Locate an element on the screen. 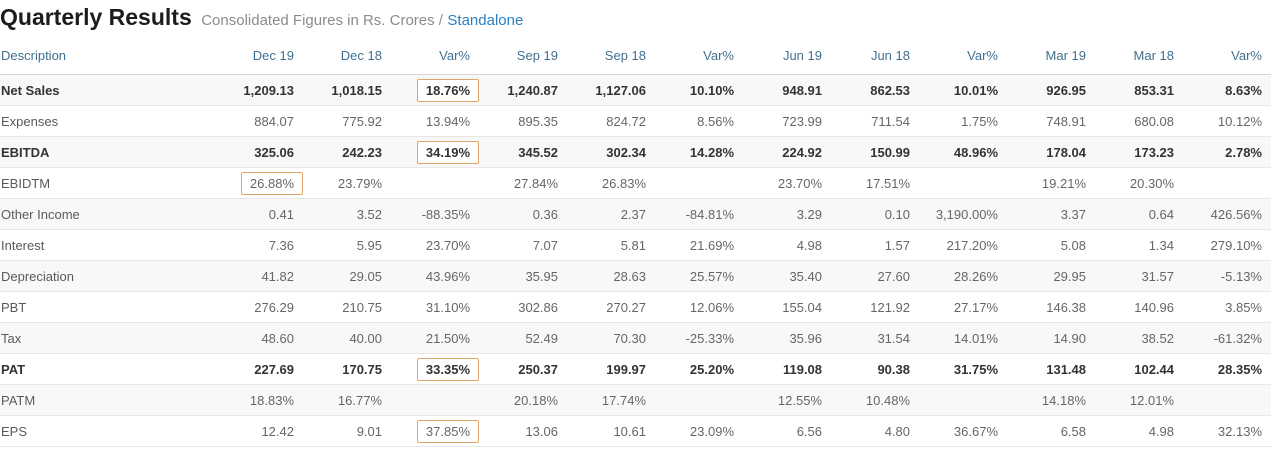  cell: 48.60 is located at coordinates (259, 338).